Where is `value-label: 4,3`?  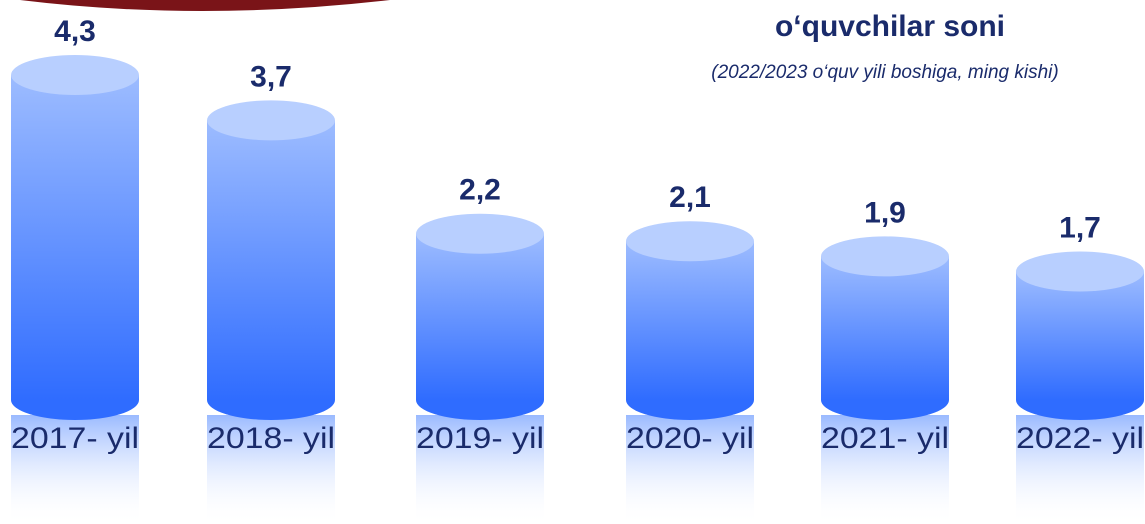
value-label: 4,3 is located at coordinates (75, 31).